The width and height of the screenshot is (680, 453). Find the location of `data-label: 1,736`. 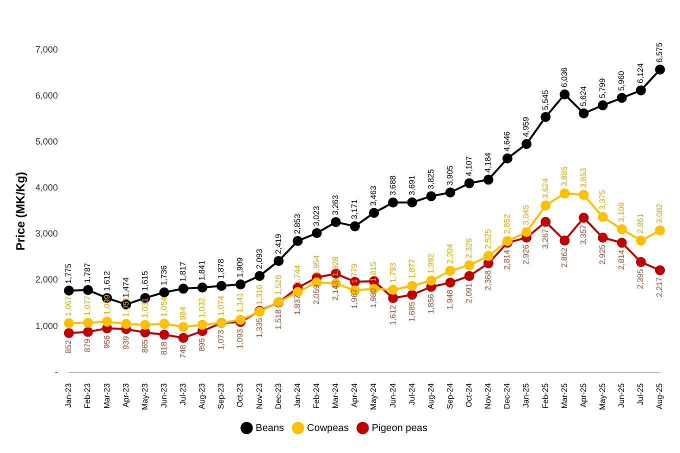

data-label: 1,736 is located at coordinates (163, 275).